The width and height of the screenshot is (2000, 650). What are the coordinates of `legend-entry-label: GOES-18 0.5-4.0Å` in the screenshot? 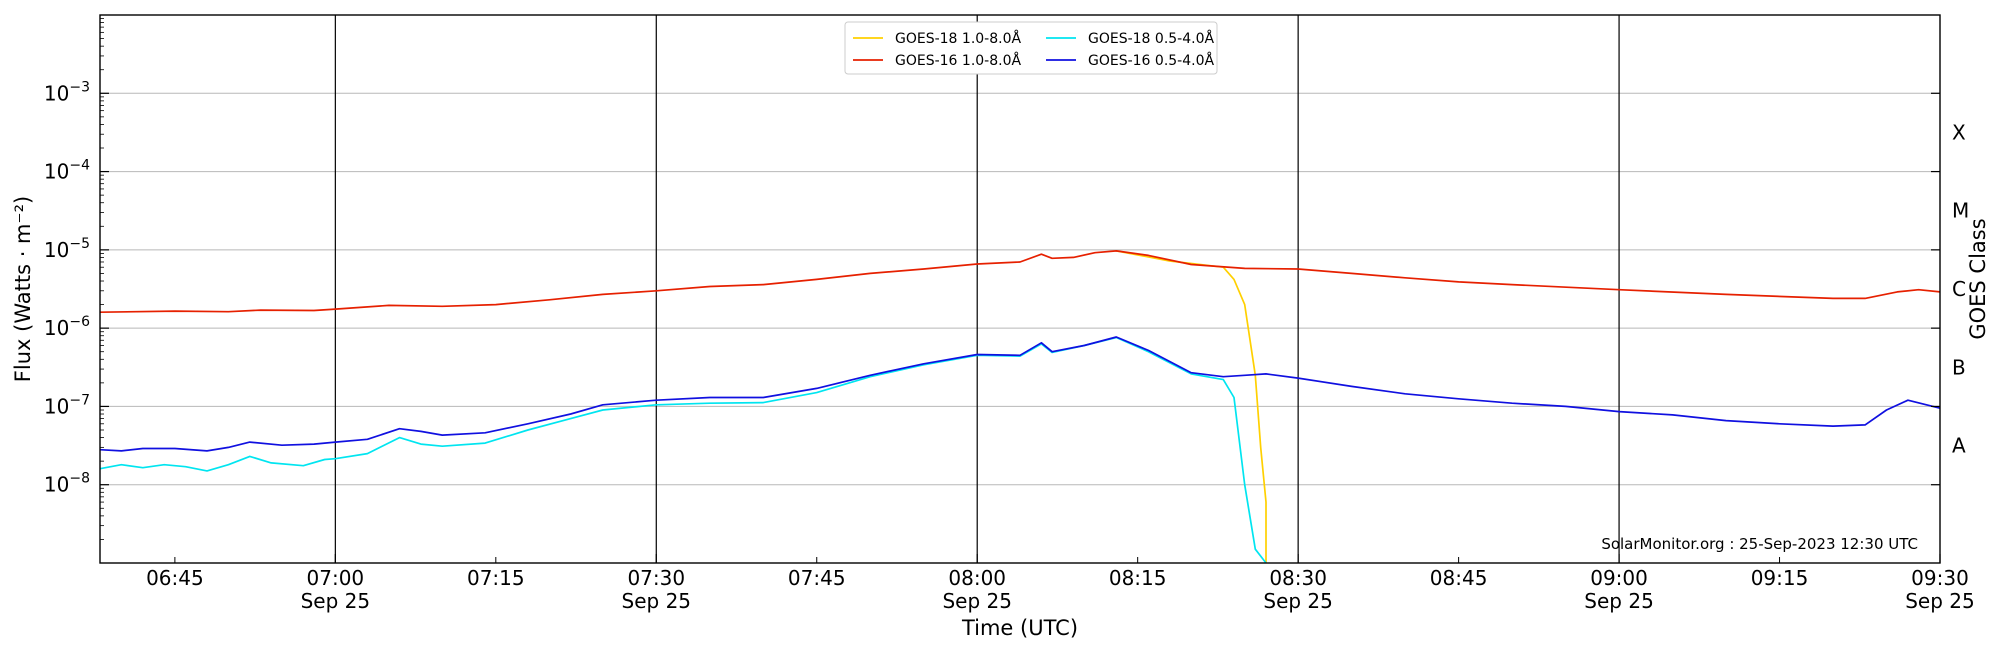 It's located at (1151, 38).